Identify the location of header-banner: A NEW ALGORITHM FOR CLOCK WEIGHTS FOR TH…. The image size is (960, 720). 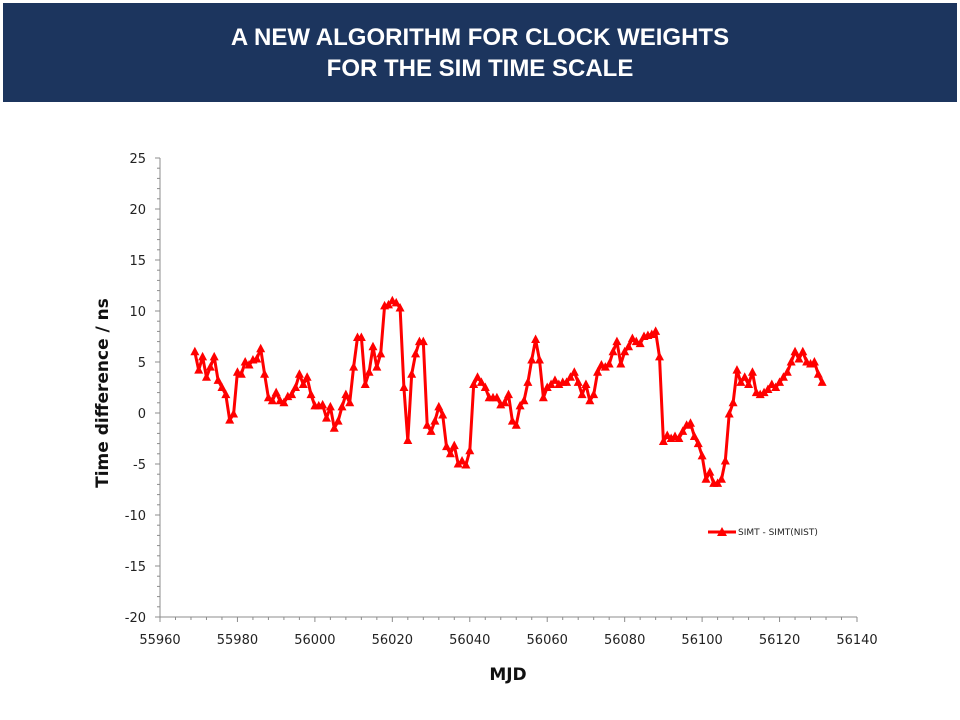
(480, 52).